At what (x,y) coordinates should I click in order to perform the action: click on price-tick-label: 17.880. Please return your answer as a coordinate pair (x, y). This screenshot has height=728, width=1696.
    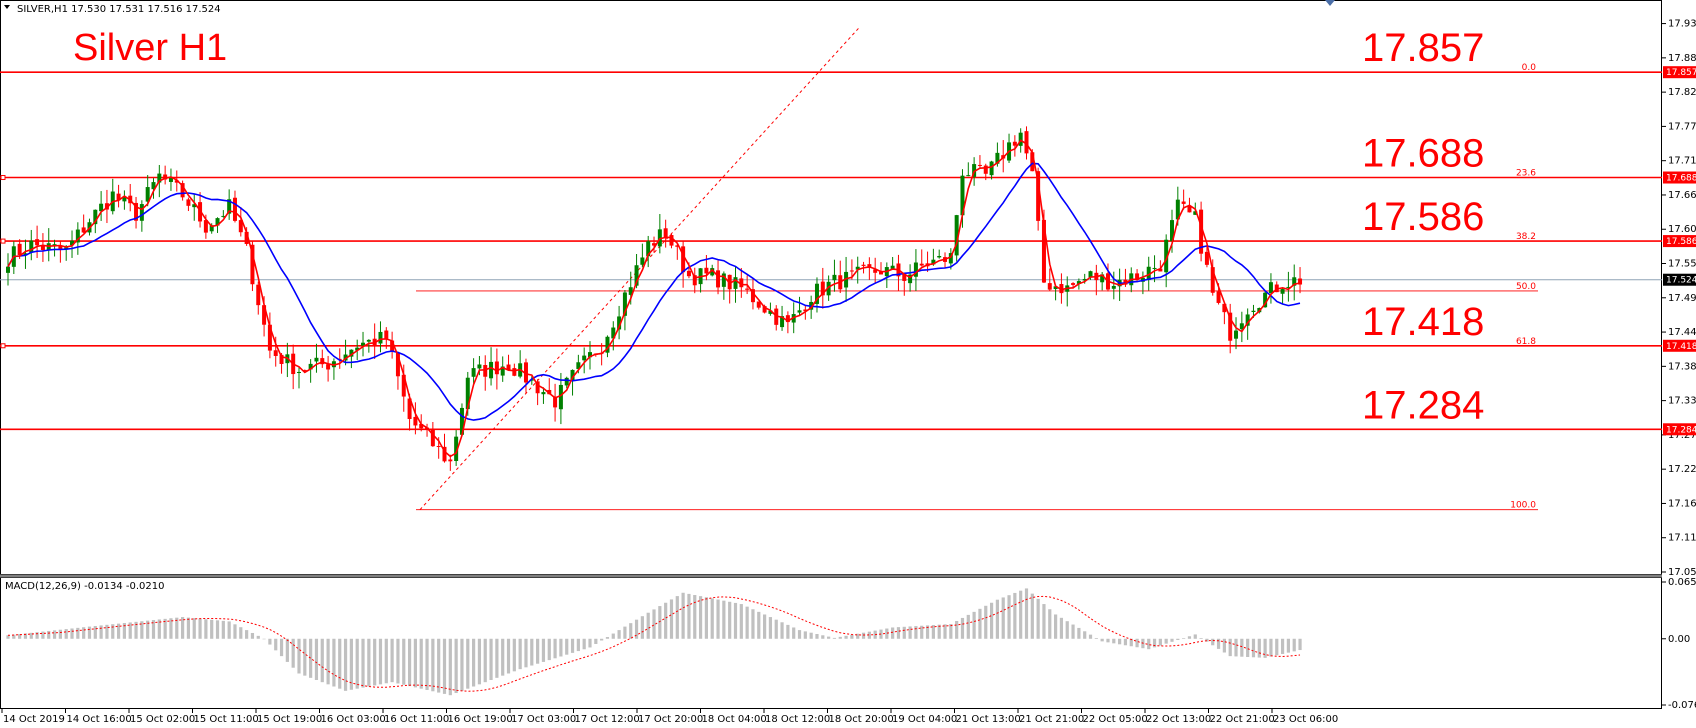
    Looking at the image, I should click on (1682, 58).